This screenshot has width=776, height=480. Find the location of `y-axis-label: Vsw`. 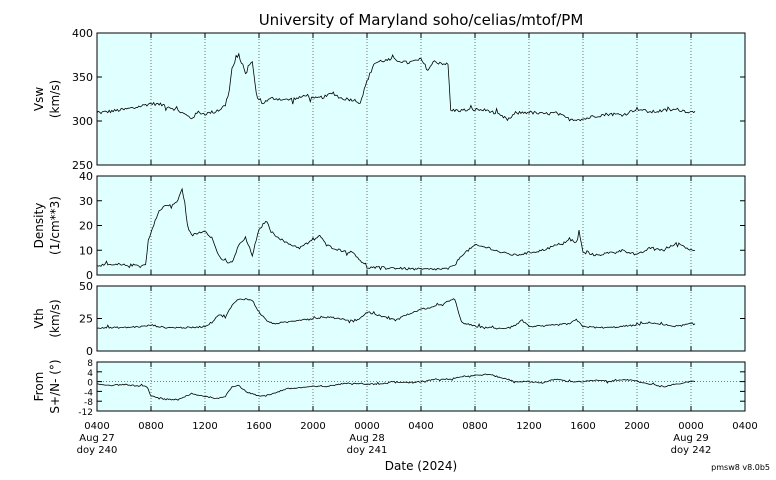

y-axis-label: Vsw is located at coordinates (39, 99).